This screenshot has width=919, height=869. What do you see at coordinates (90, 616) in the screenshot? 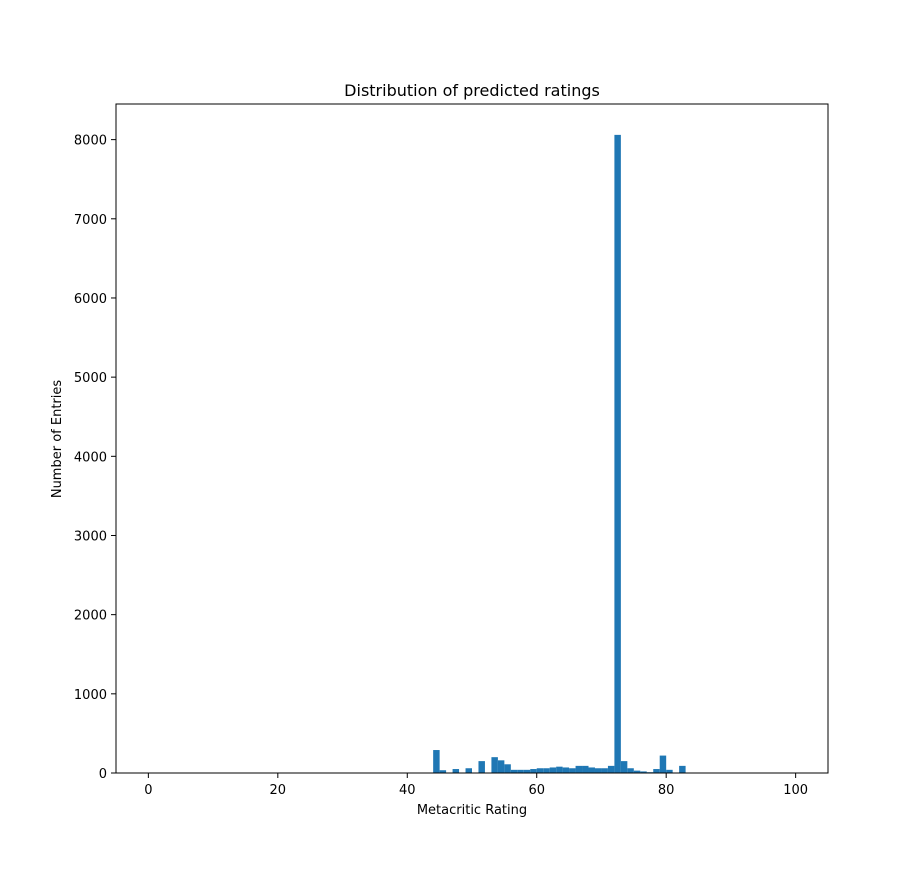
I see `y-tick-label: 2000` at bounding box center [90, 616].